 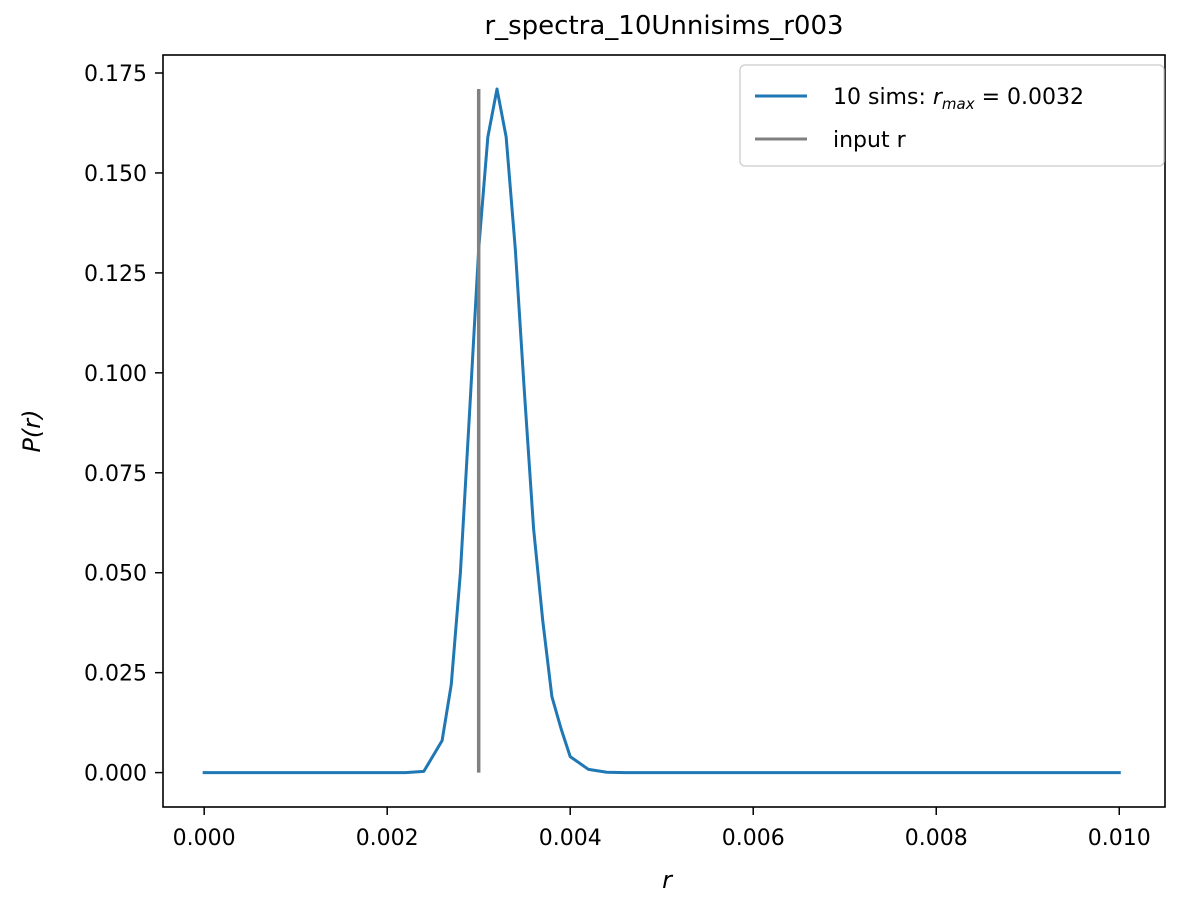 What do you see at coordinates (115, 174) in the screenshot?
I see `y-tick-label: 0.150` at bounding box center [115, 174].